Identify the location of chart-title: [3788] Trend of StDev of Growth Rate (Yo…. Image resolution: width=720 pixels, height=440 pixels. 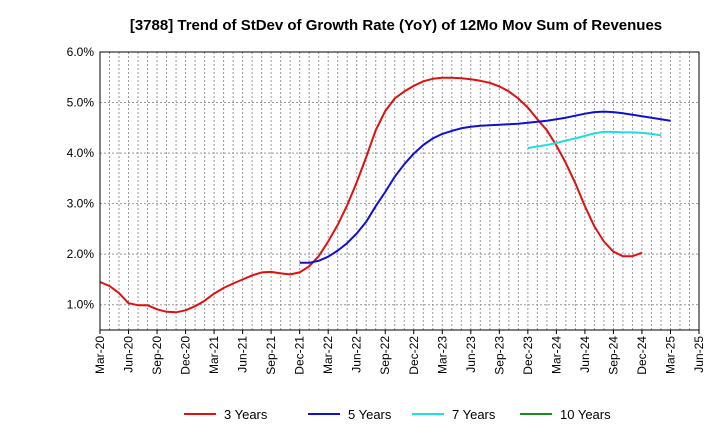
(396, 25).